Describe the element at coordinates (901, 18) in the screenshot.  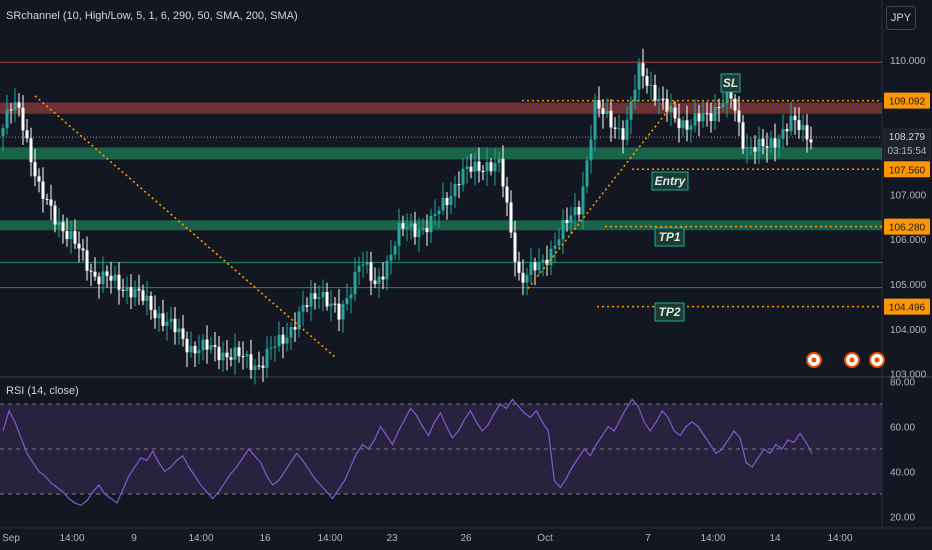
I see `currency-button: JPY` at that location.